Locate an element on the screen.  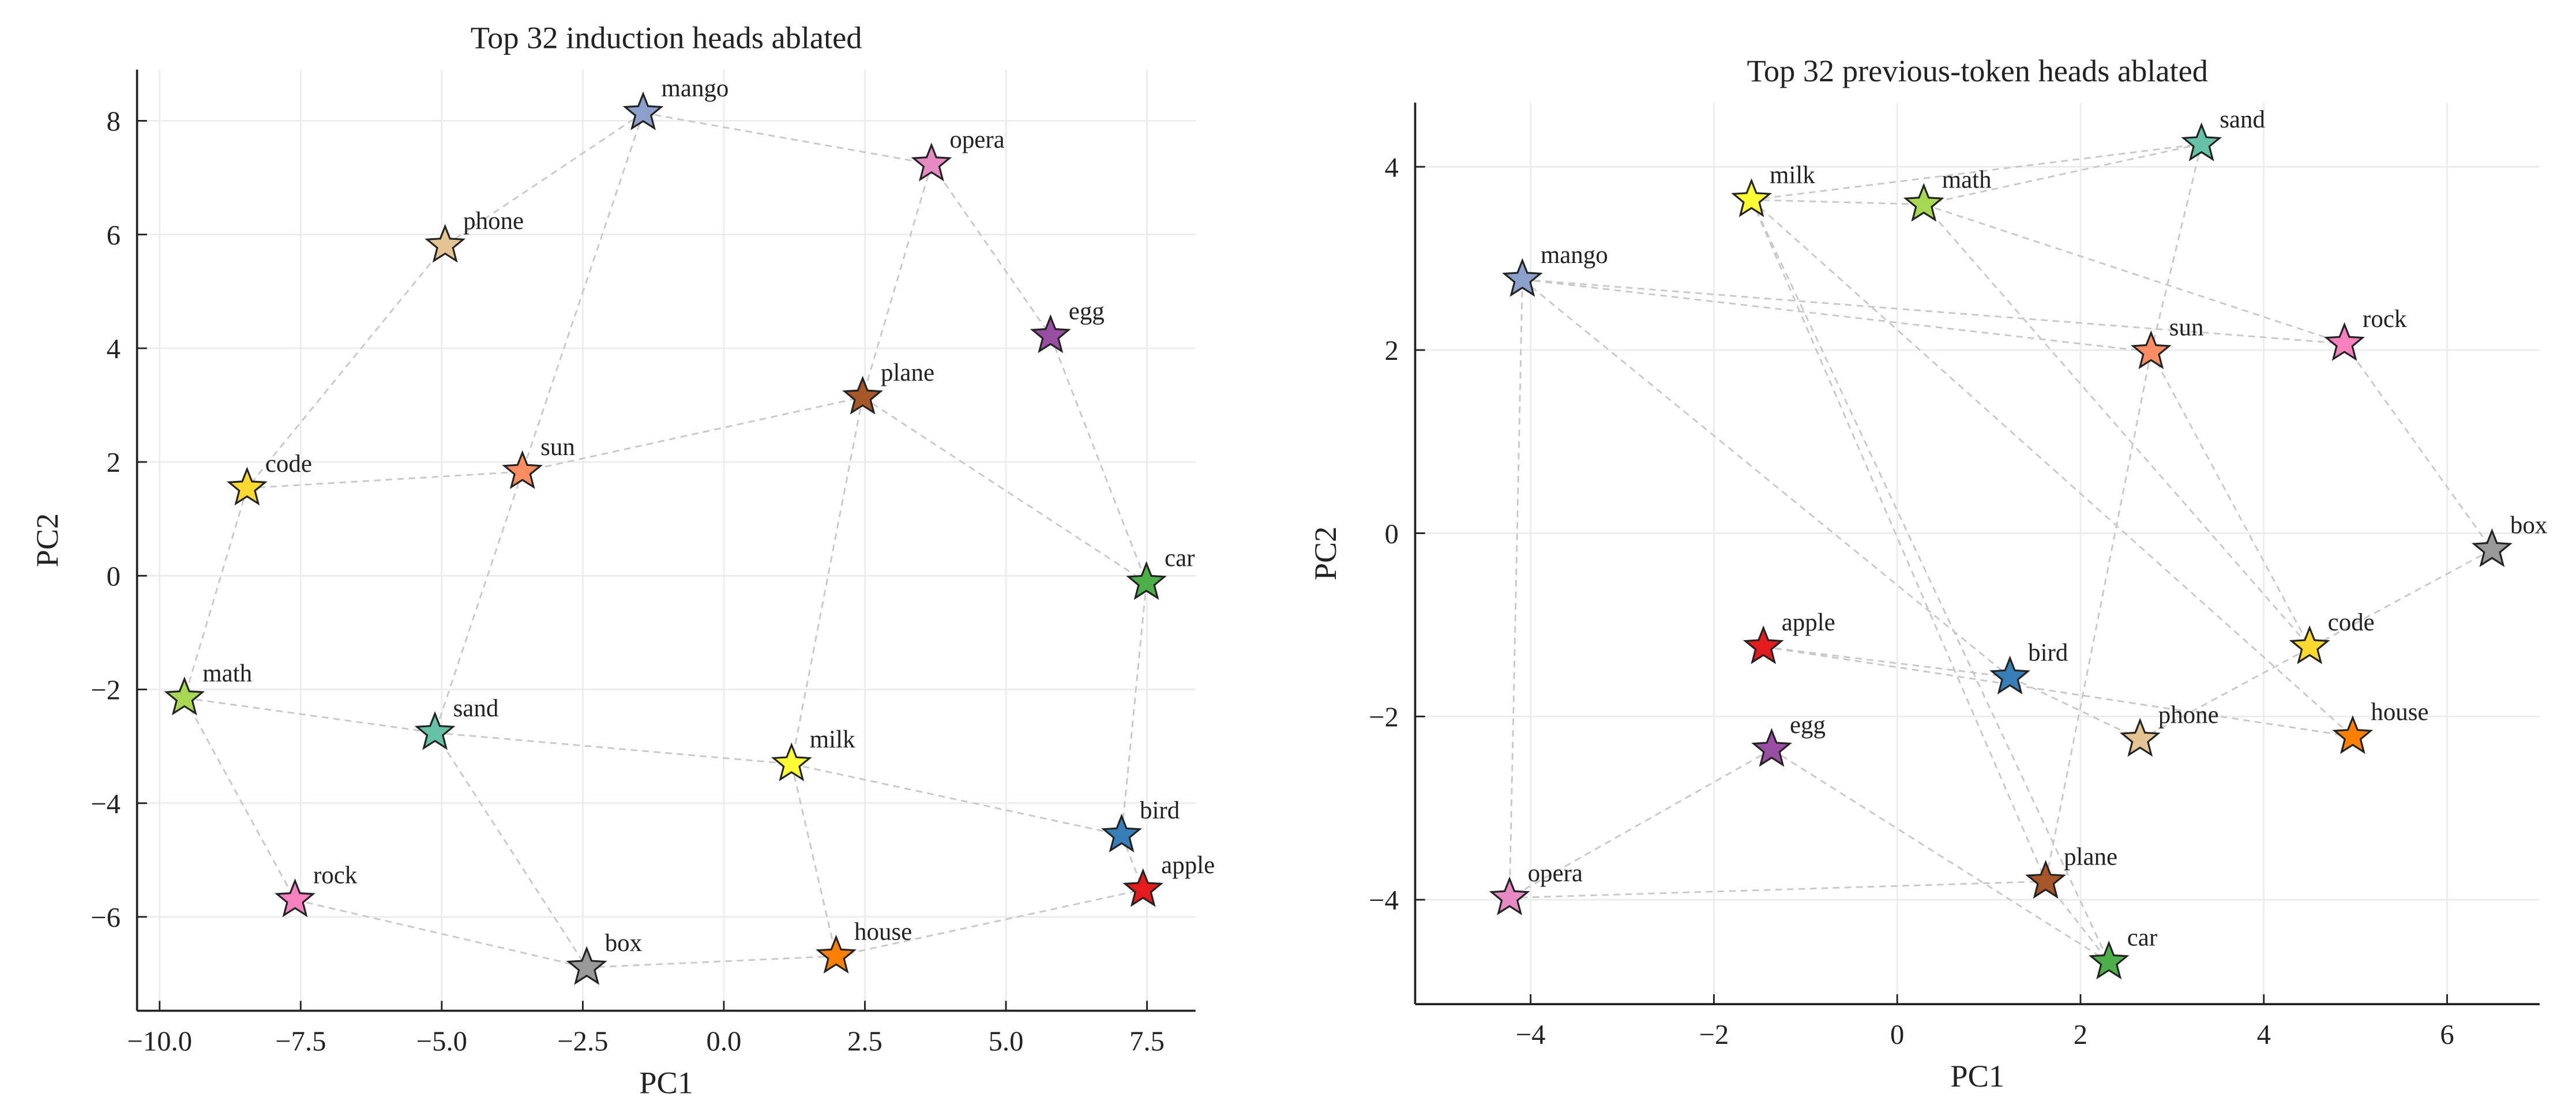
x-tick-label: 6 is located at coordinates (2447, 1034).